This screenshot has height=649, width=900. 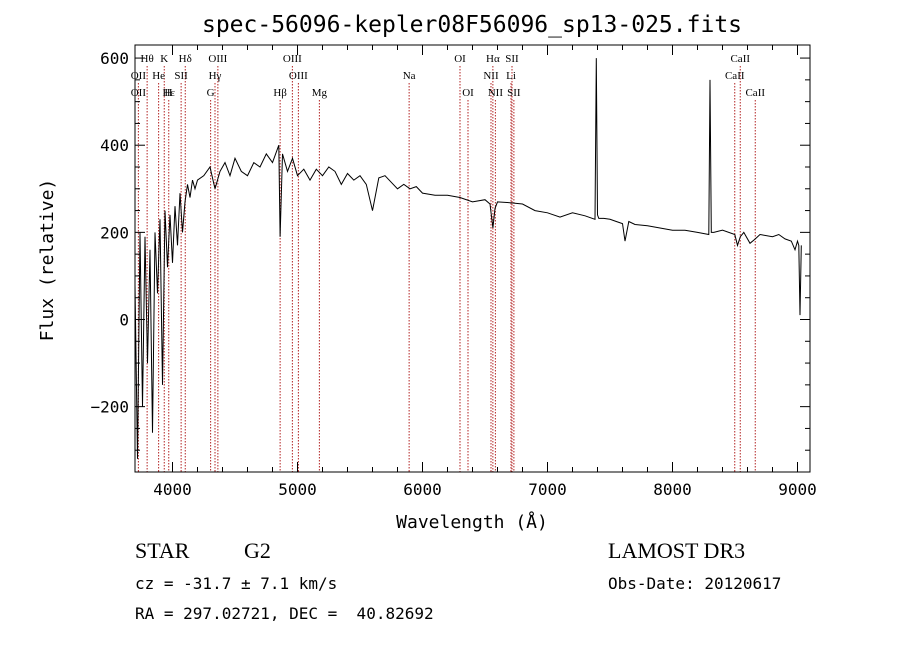 I want to click on object-class: STAR, so click(x=162, y=550).